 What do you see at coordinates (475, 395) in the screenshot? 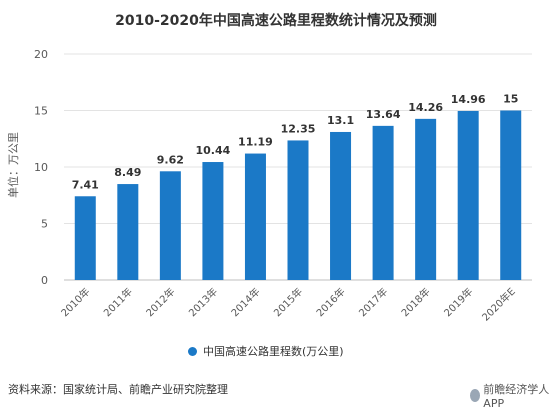
I see `brand-logo-icon` at bounding box center [475, 395].